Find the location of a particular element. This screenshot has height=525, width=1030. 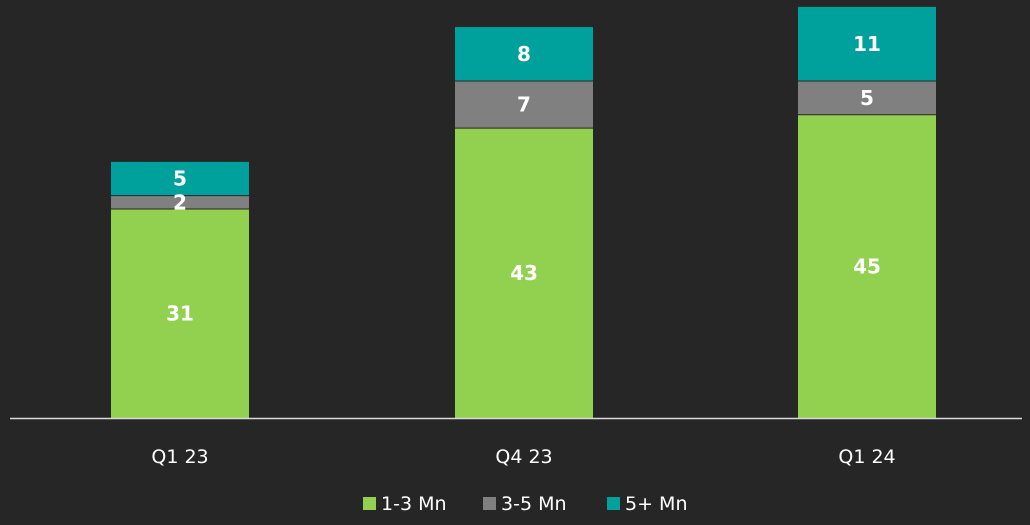

data-label-5-mn-q1-24: 11 is located at coordinates (867, 44).